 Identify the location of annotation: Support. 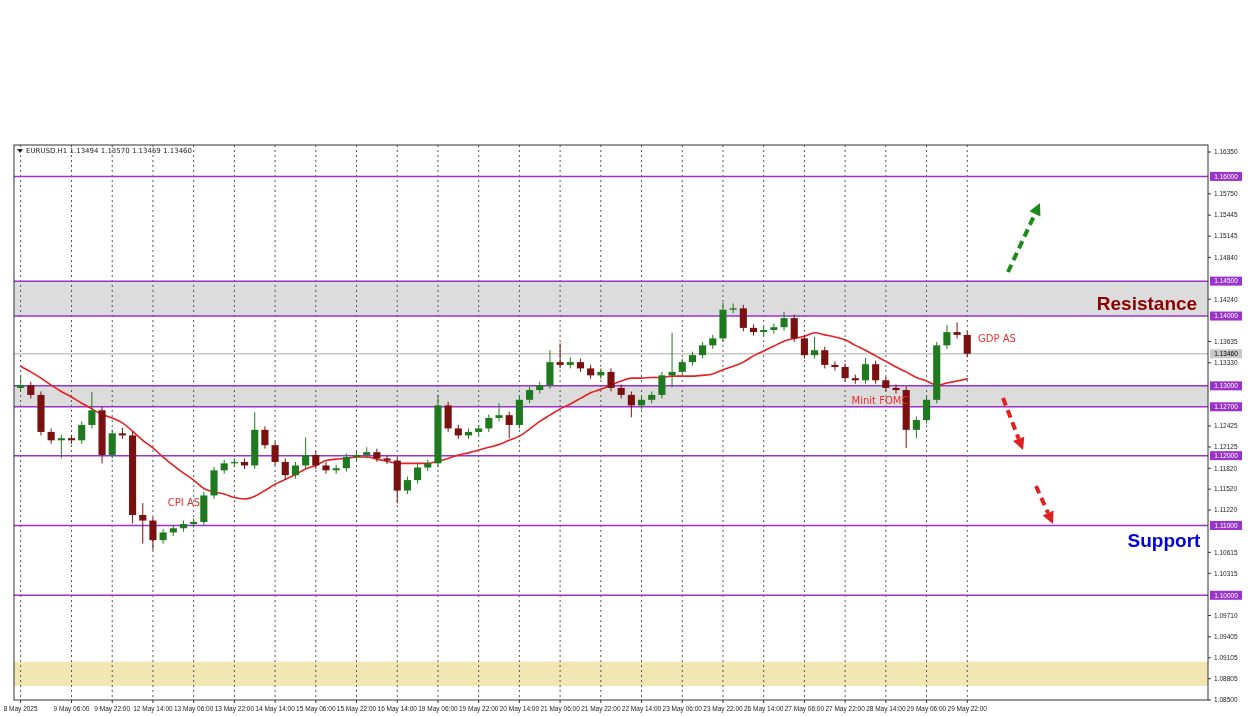
(1164, 540).